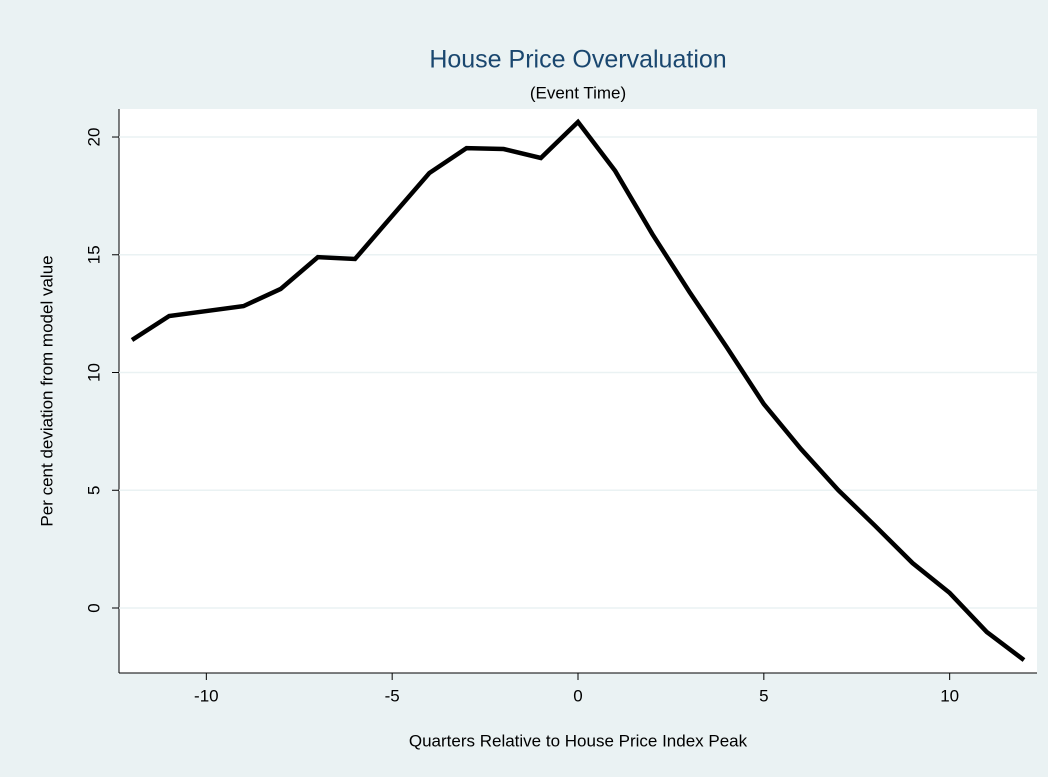 The height and width of the screenshot is (777, 1048). What do you see at coordinates (392, 695) in the screenshot?
I see `x-tick-label: -5` at bounding box center [392, 695].